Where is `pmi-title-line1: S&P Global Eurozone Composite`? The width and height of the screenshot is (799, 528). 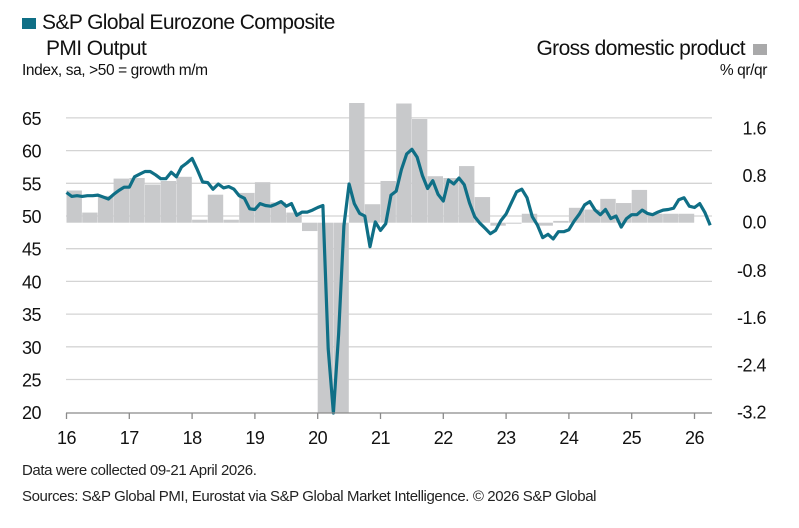 pmi-title-line1: S&P Global Eurozone Composite is located at coordinates (188, 22).